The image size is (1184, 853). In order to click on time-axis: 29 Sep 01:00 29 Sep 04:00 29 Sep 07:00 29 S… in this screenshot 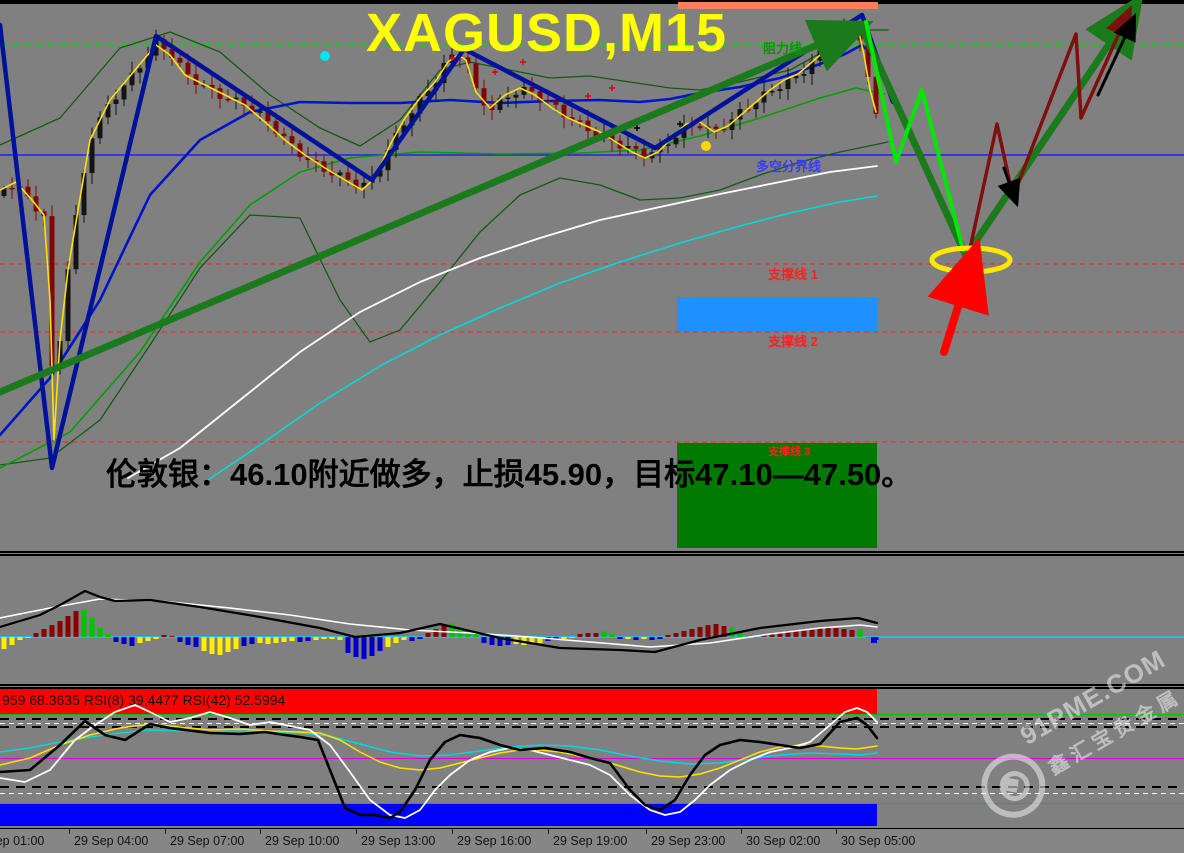, I will do `click(592, 841)`.